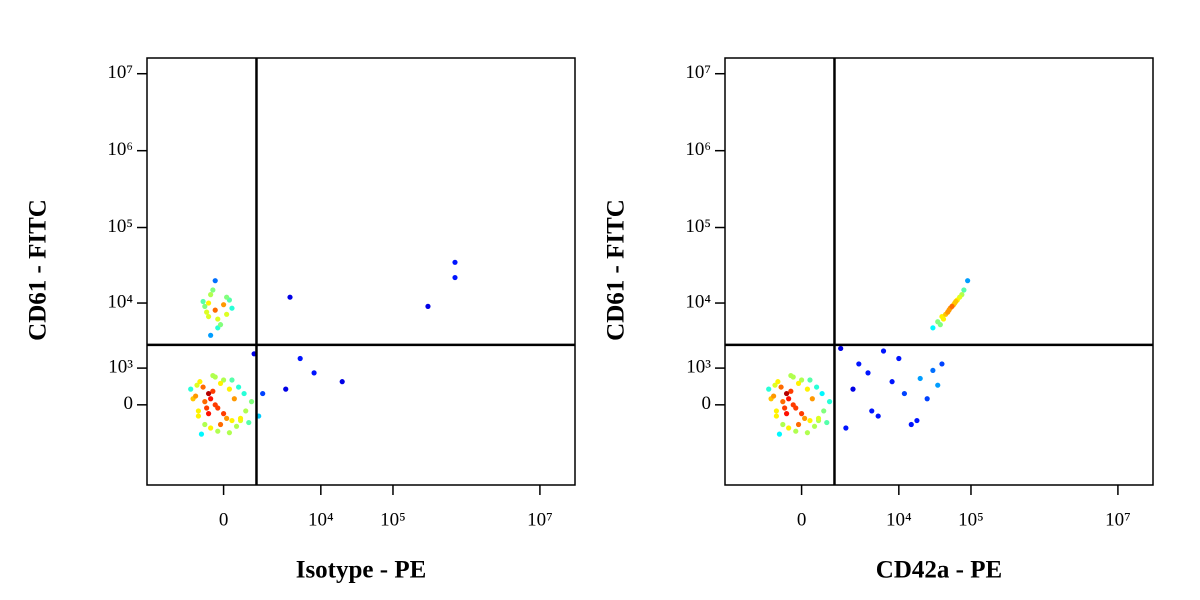 Image resolution: width=1200 pixels, height=600 pixels. I want to click on y-axis-label: CD61 - FITC, so click(38, 270).